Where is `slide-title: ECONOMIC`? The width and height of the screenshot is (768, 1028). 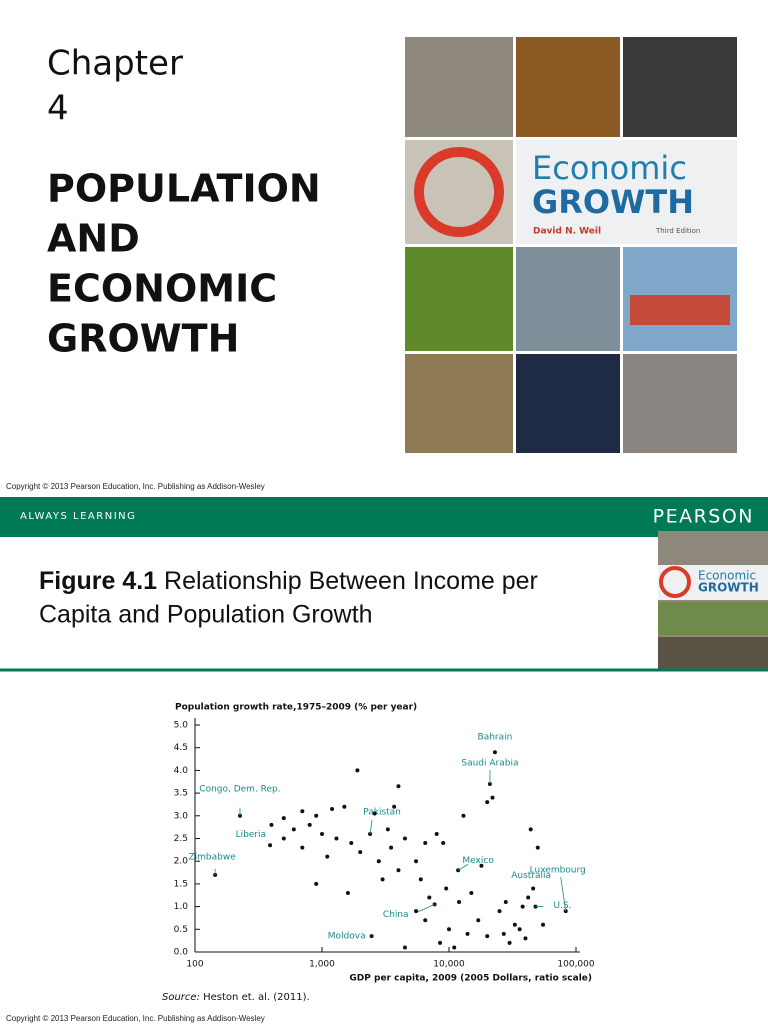
slide-title: ECONOMIC is located at coordinates (162, 289).